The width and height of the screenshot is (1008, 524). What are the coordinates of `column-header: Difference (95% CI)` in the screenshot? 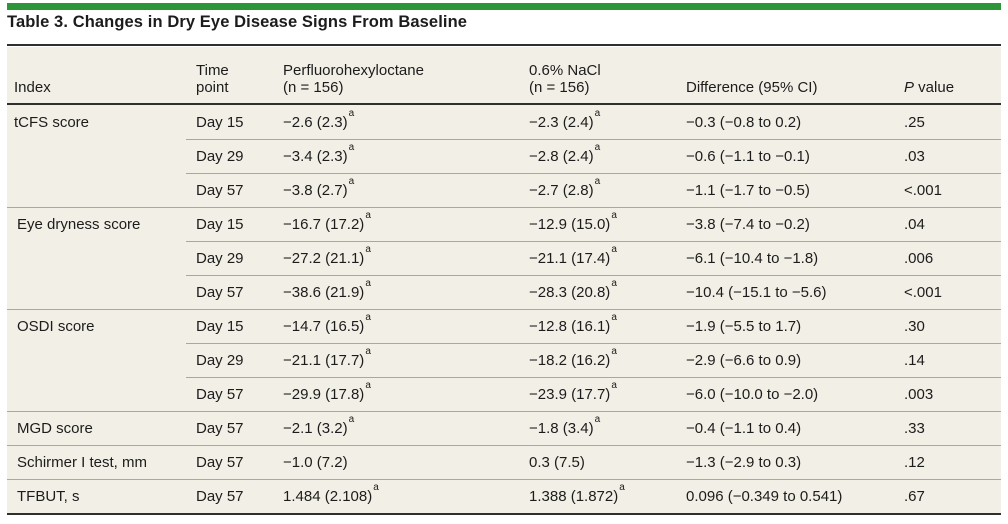 It's located at (752, 87).